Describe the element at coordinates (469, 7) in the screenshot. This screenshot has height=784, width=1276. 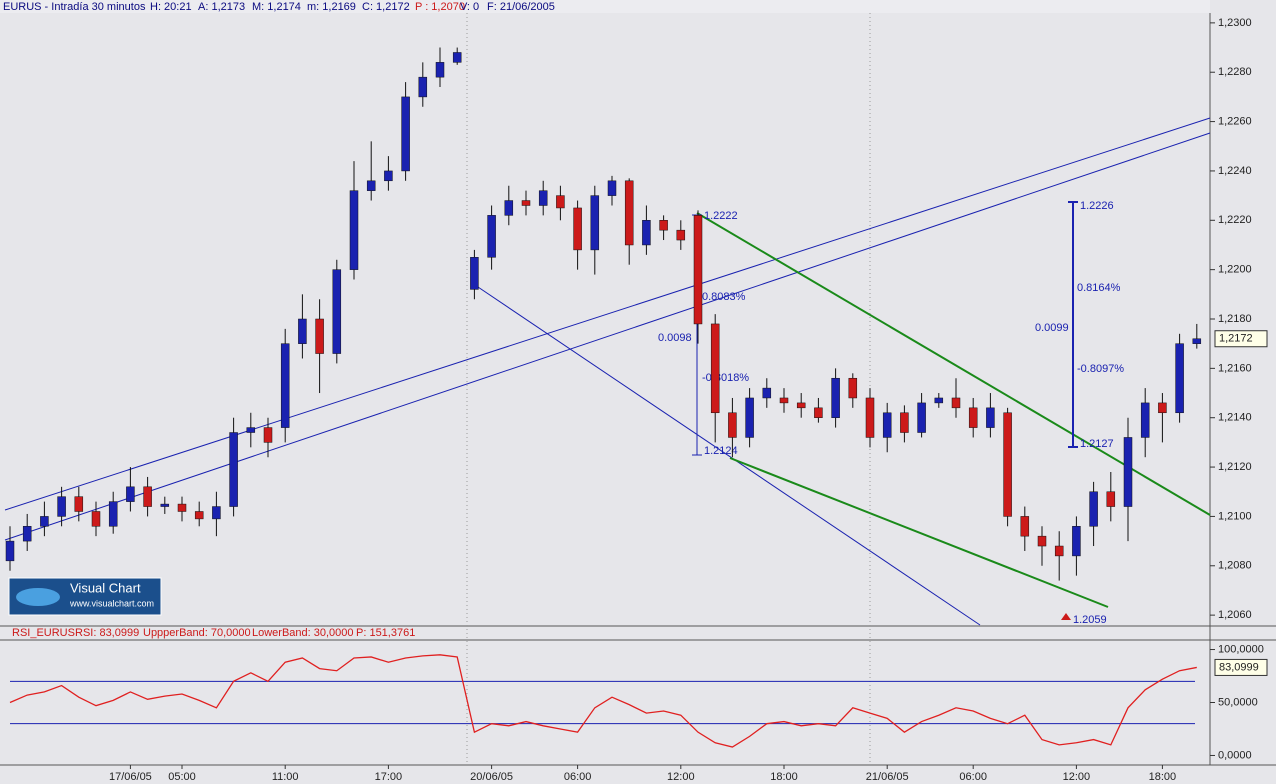
I see `header-text: V: 0` at that location.